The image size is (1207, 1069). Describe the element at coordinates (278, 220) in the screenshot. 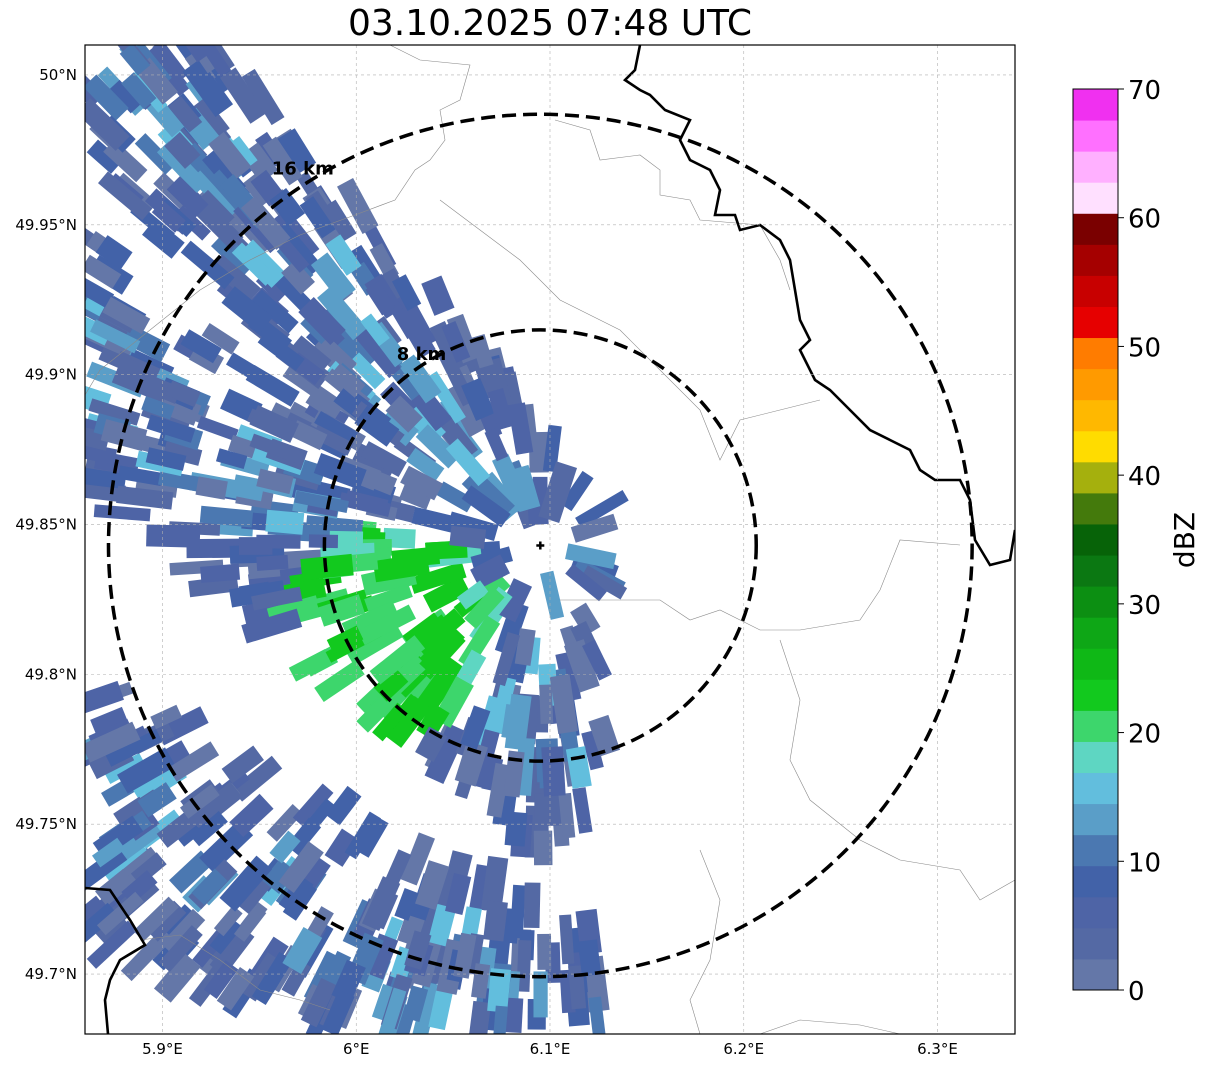

I see `municipal-border` at that location.